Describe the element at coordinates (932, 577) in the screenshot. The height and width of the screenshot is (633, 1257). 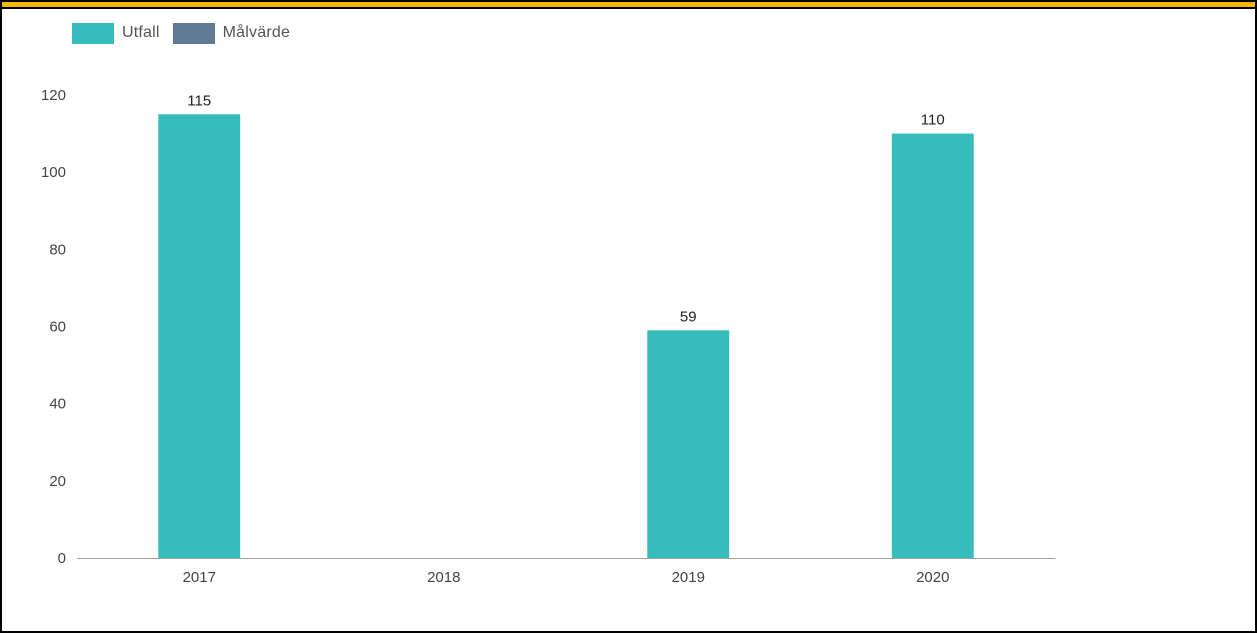
I see `x-tick-label-2020: 2020` at that location.